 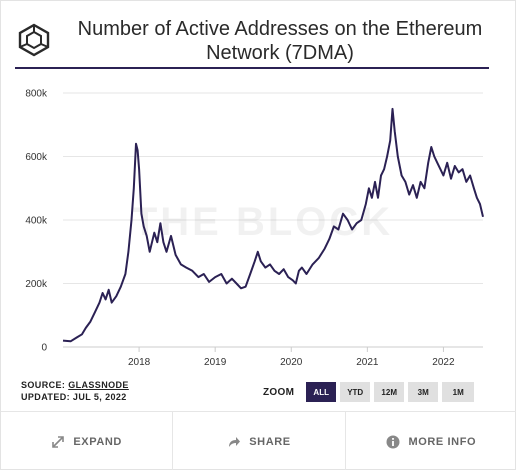 I want to click on x-tick-label: 2021, so click(x=367, y=362).